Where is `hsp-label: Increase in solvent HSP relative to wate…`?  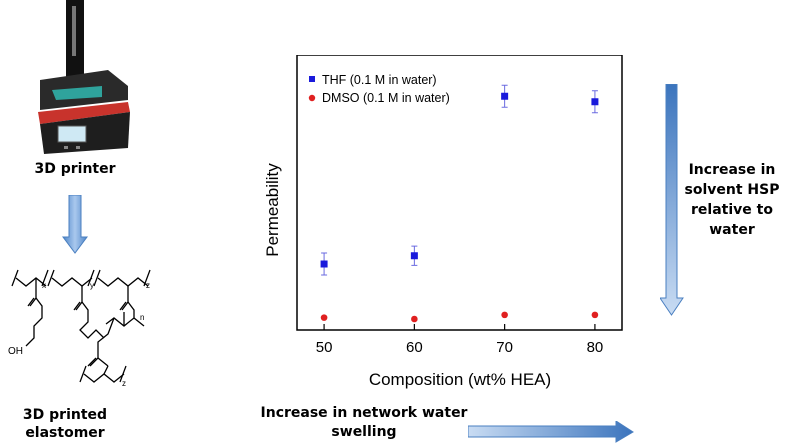 hsp-label: Increase in solvent HSP relative to wate… is located at coordinates (732, 200).